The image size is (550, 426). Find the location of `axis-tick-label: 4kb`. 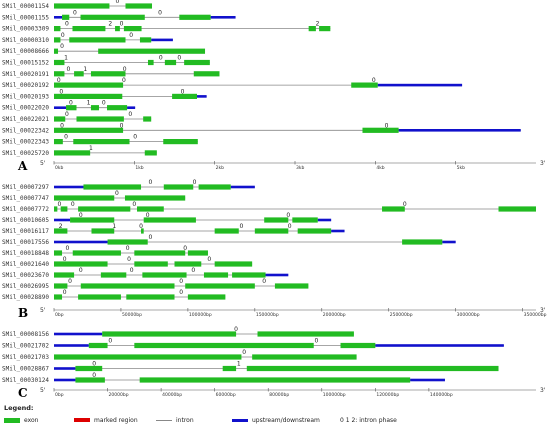

axis-tick-label: 4kb is located at coordinates (380, 168).